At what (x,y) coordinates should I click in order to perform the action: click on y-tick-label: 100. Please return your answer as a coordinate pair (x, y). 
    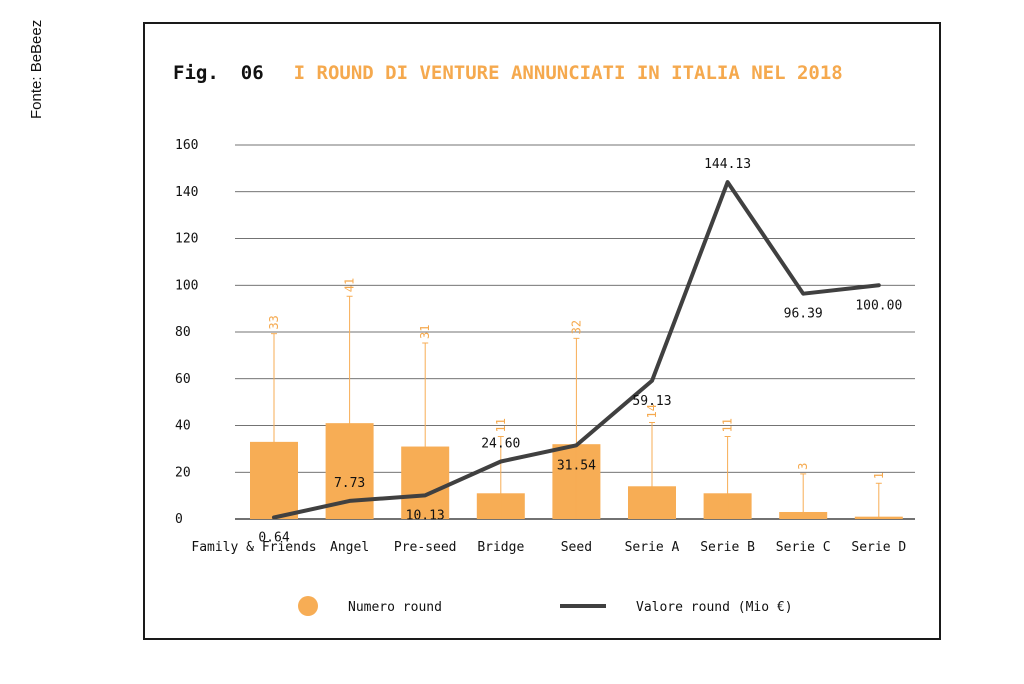
    Looking at the image, I should click on (186, 285).